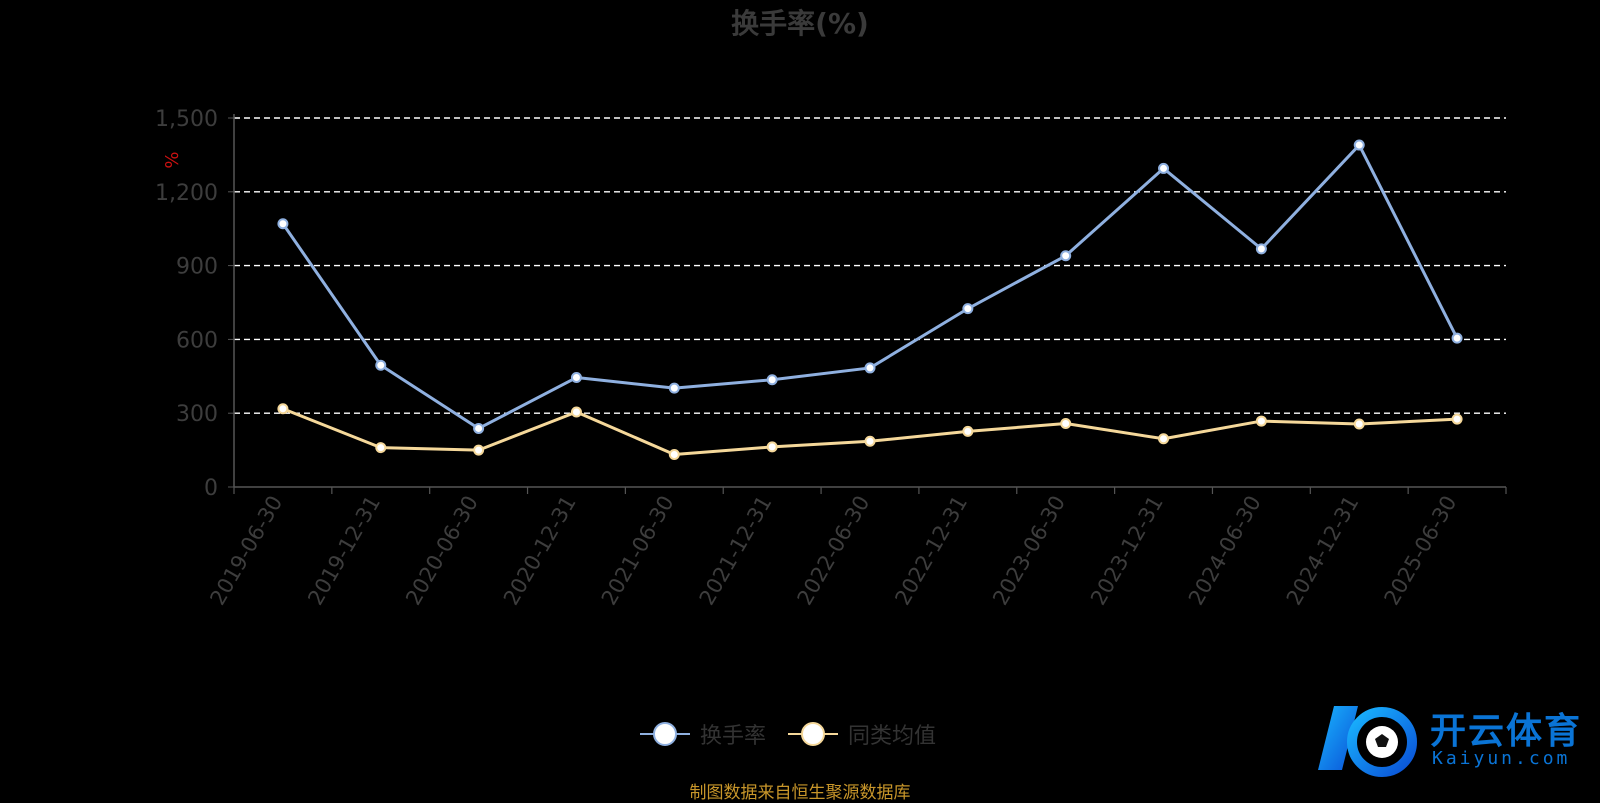  What do you see at coordinates (186, 119) in the screenshot?
I see `y-tick-label: 1,500` at bounding box center [186, 119].